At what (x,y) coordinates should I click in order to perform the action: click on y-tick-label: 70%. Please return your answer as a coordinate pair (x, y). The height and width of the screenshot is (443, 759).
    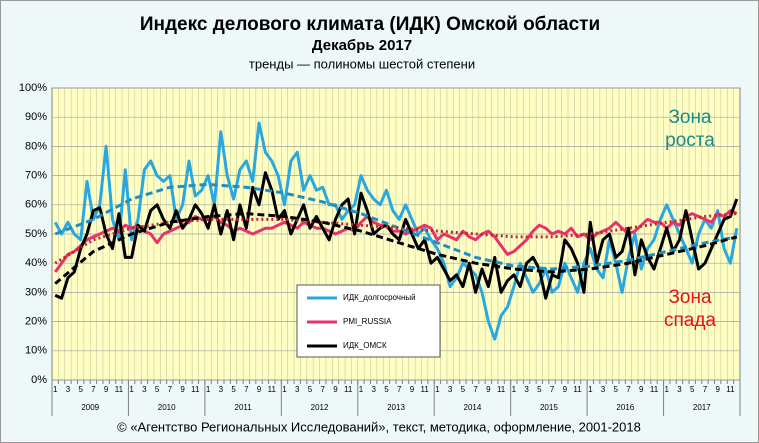
    Looking at the image, I should click on (36, 176).